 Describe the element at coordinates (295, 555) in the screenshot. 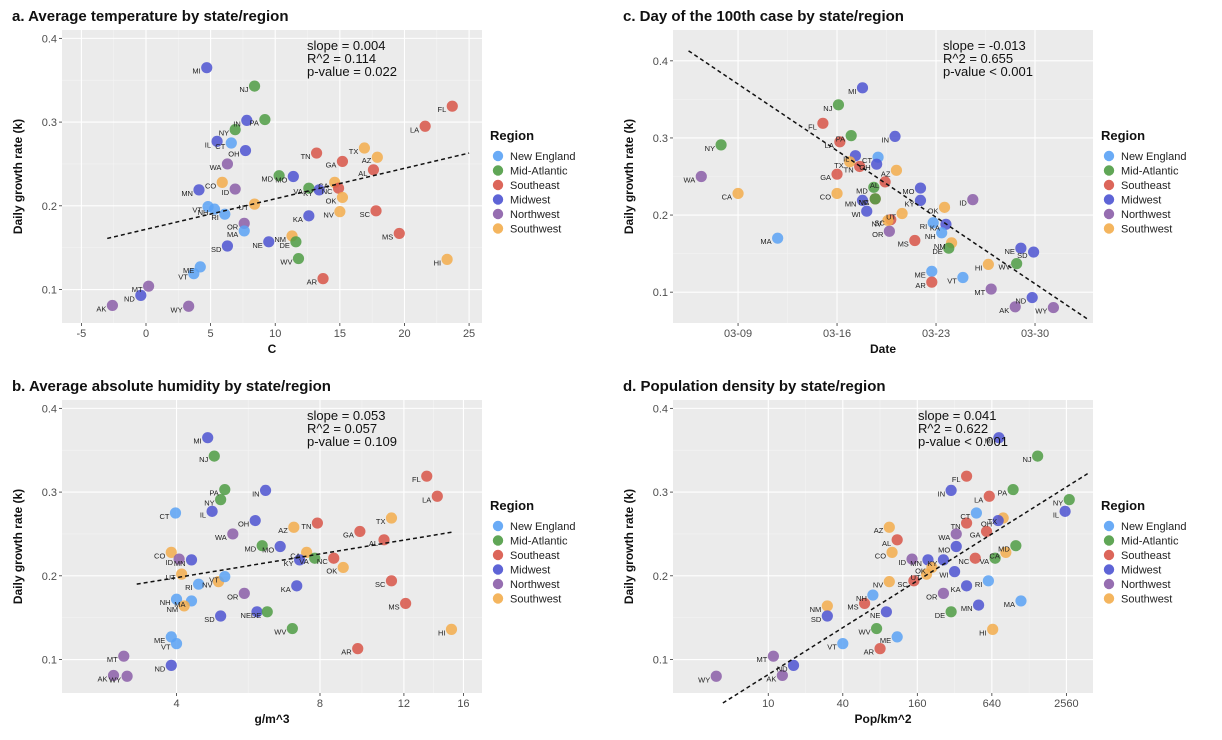

I see `point-label: CA` at that location.